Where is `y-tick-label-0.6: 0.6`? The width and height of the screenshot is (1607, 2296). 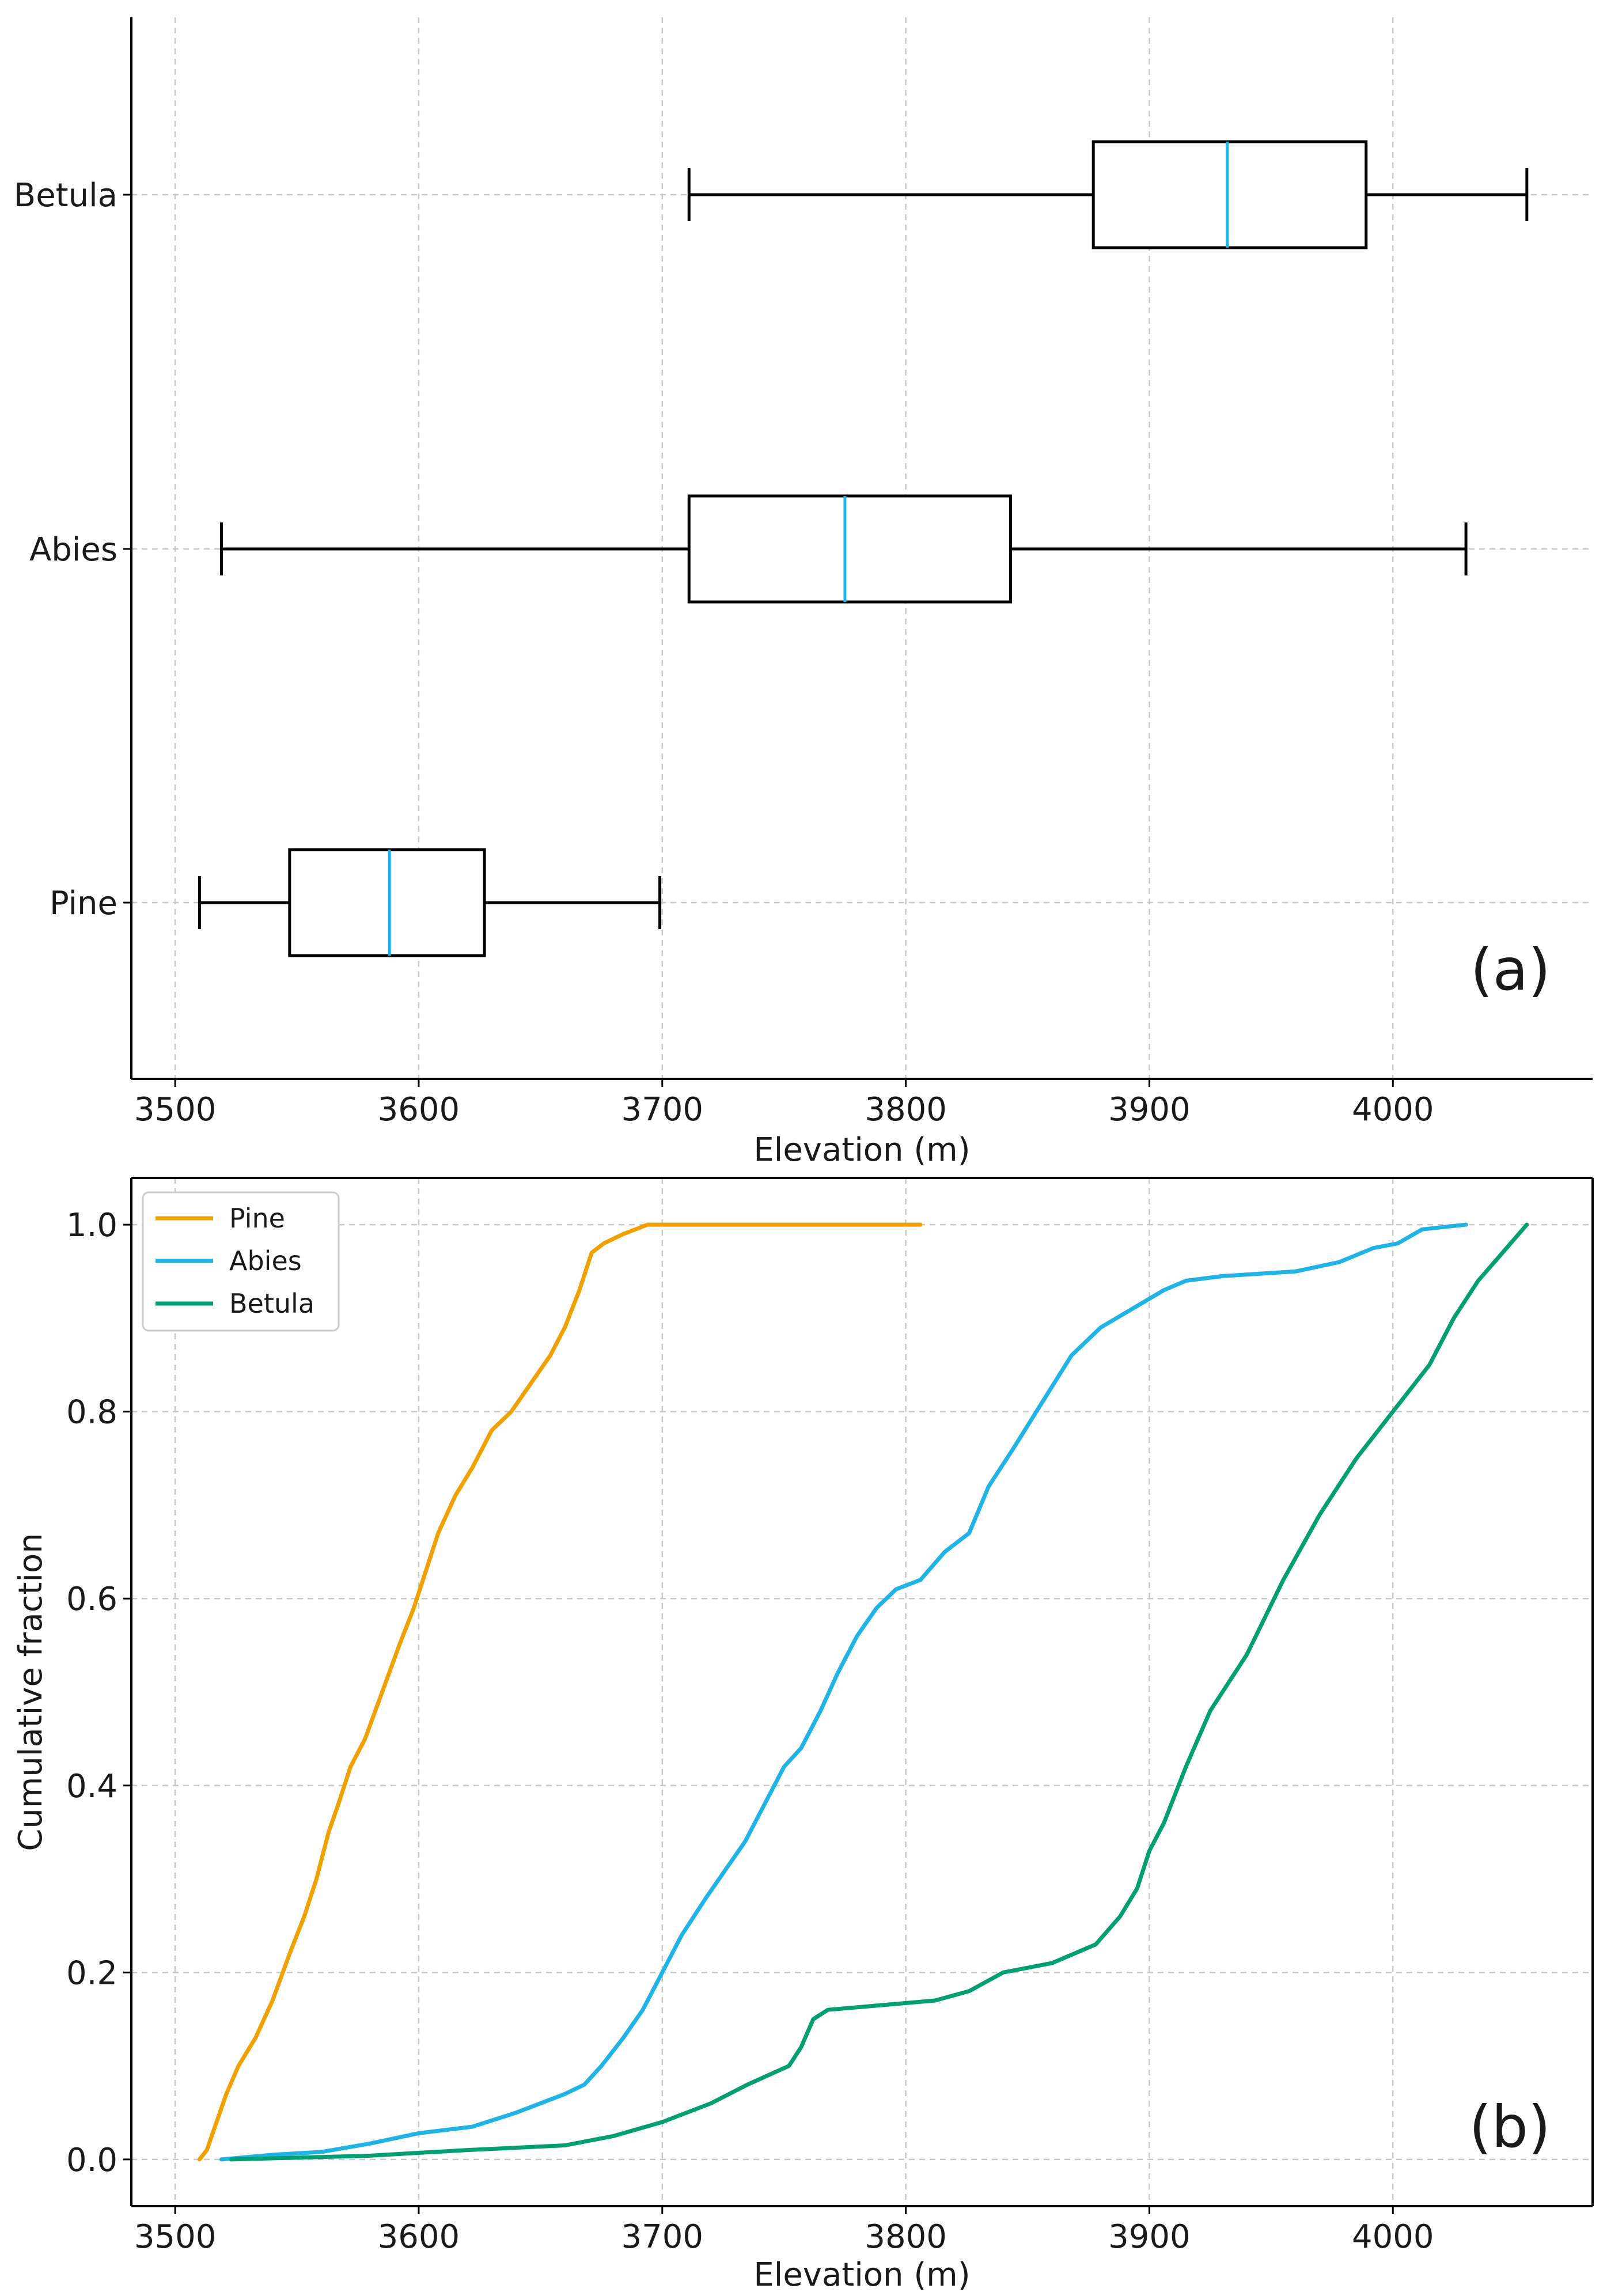
y-tick-label-0.6: 0.6 is located at coordinates (92, 1599).